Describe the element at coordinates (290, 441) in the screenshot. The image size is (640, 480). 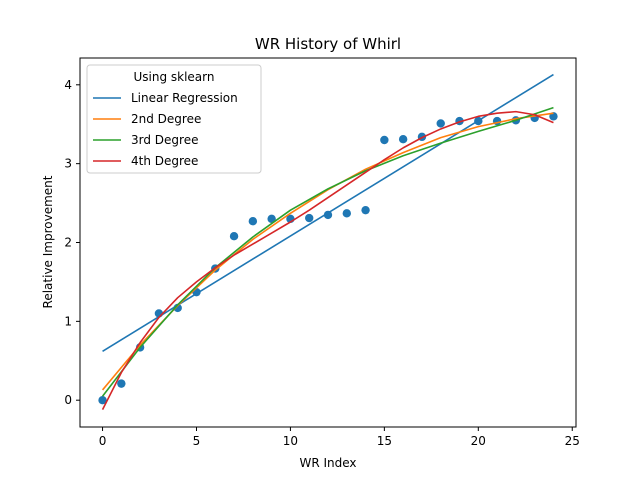
I see `x-tick-label: 10` at that location.